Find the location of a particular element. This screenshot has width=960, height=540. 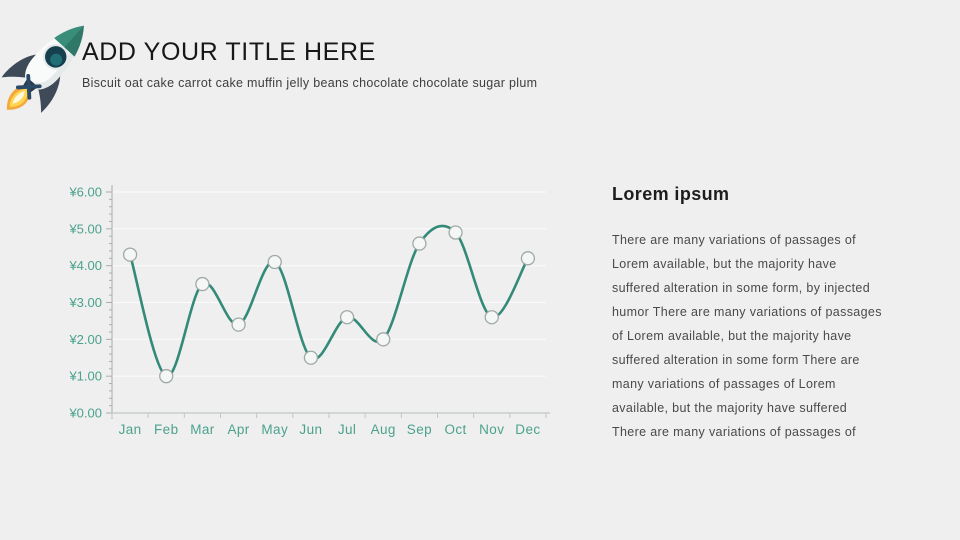

data-point-may is located at coordinates (274, 262).